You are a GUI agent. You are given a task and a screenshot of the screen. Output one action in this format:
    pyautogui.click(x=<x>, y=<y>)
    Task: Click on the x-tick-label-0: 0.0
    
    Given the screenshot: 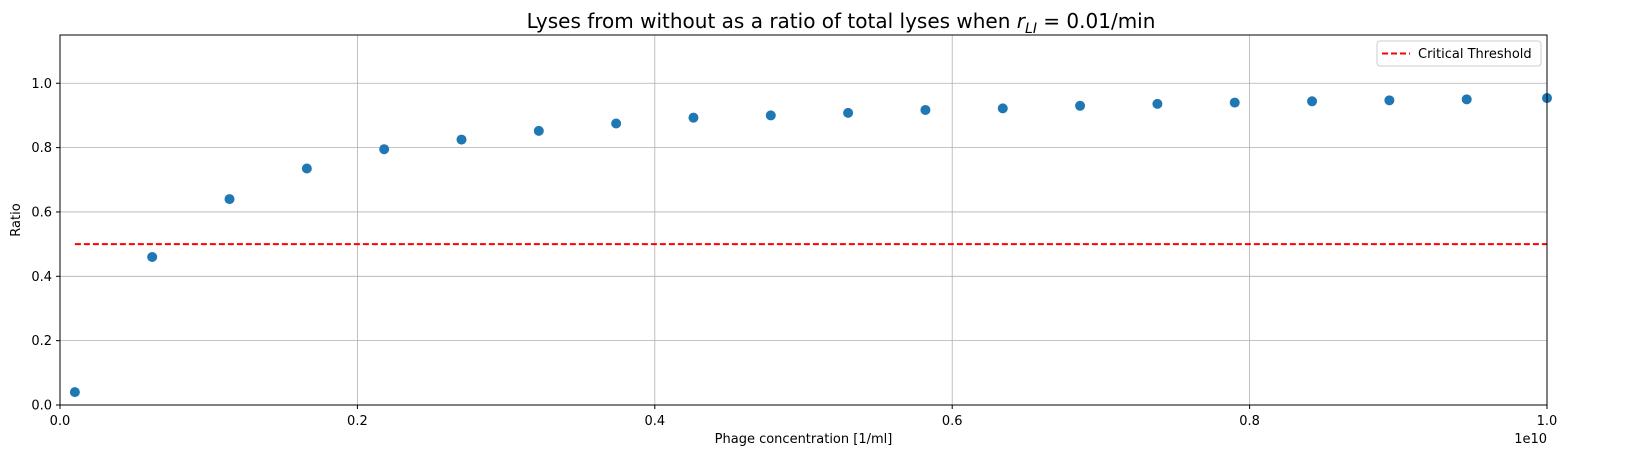 What is the action you would take?
    pyautogui.click(x=60, y=421)
    